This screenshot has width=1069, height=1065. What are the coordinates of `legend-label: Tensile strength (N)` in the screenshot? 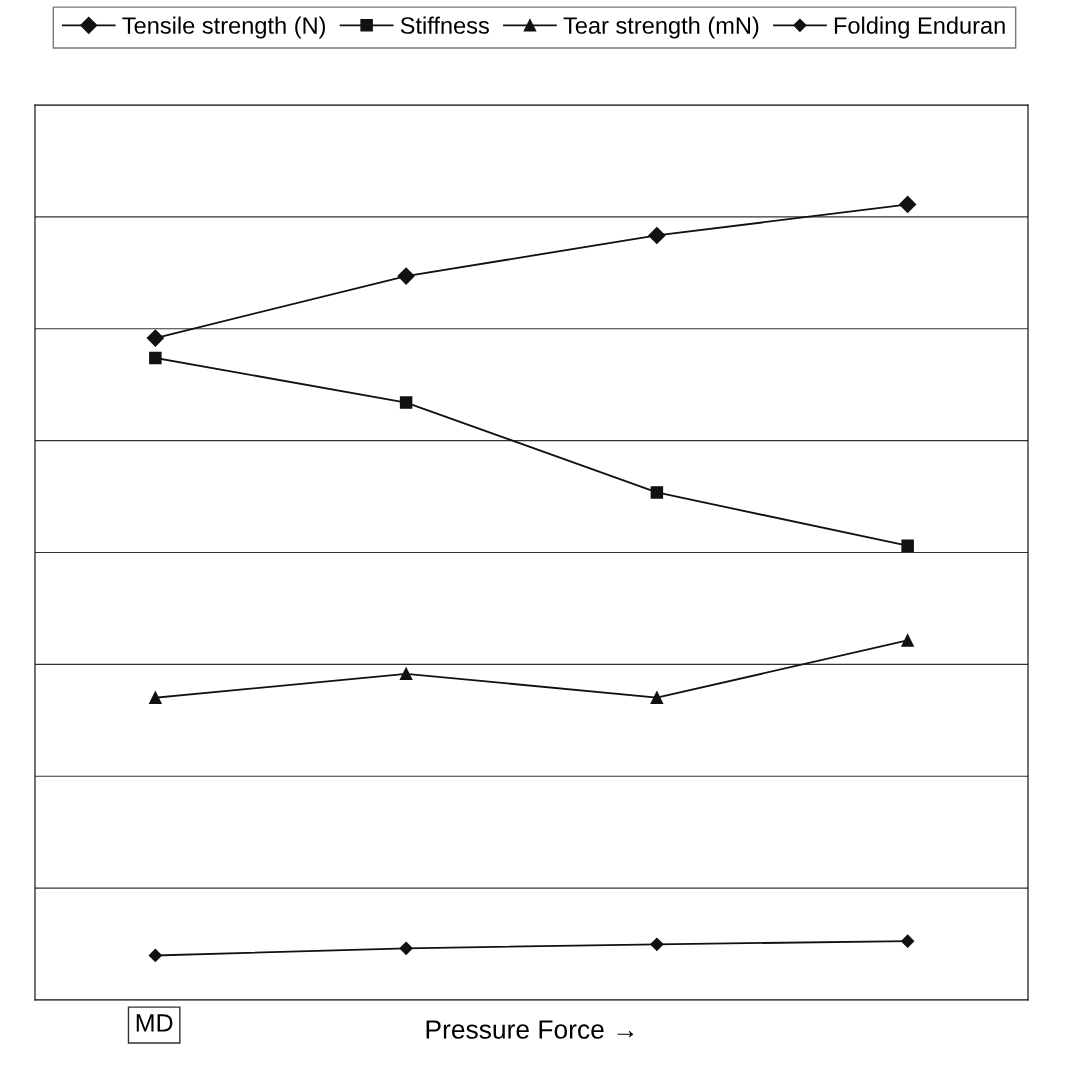 It's located at (224, 27).